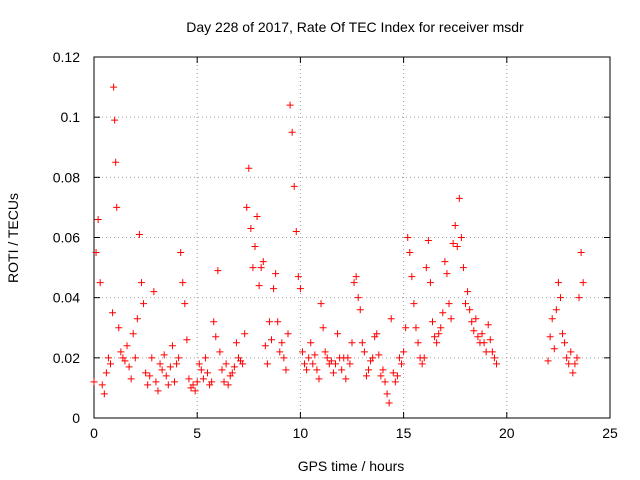 Image resolution: width=640 pixels, height=480 pixels. I want to click on x-tick-label: 20, so click(507, 433).